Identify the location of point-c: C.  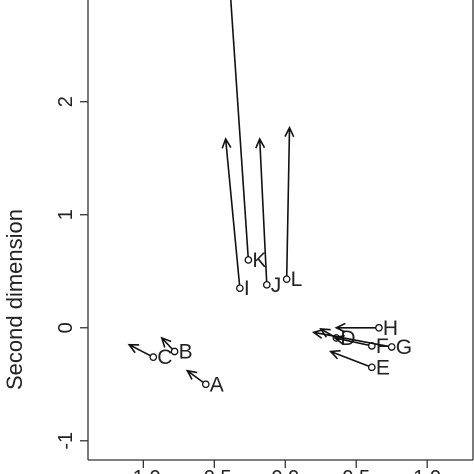
(149, 356).